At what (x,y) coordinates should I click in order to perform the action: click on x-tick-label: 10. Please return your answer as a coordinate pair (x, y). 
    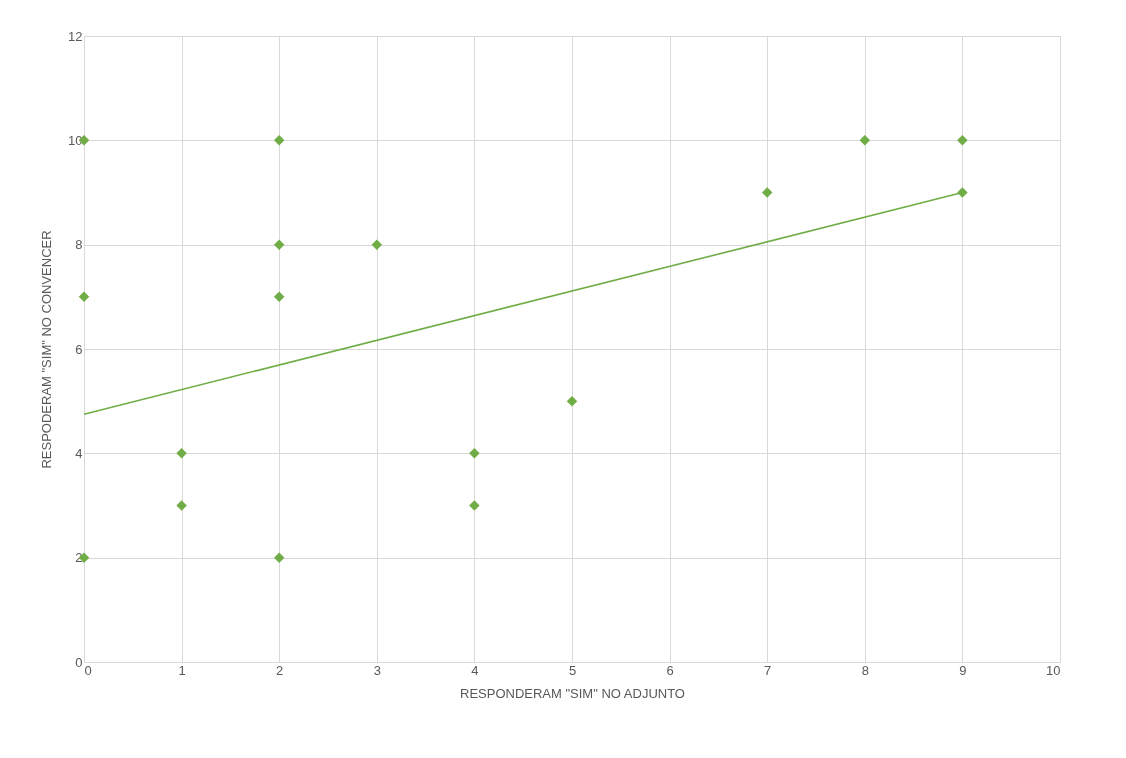
    Looking at the image, I should click on (1053, 670).